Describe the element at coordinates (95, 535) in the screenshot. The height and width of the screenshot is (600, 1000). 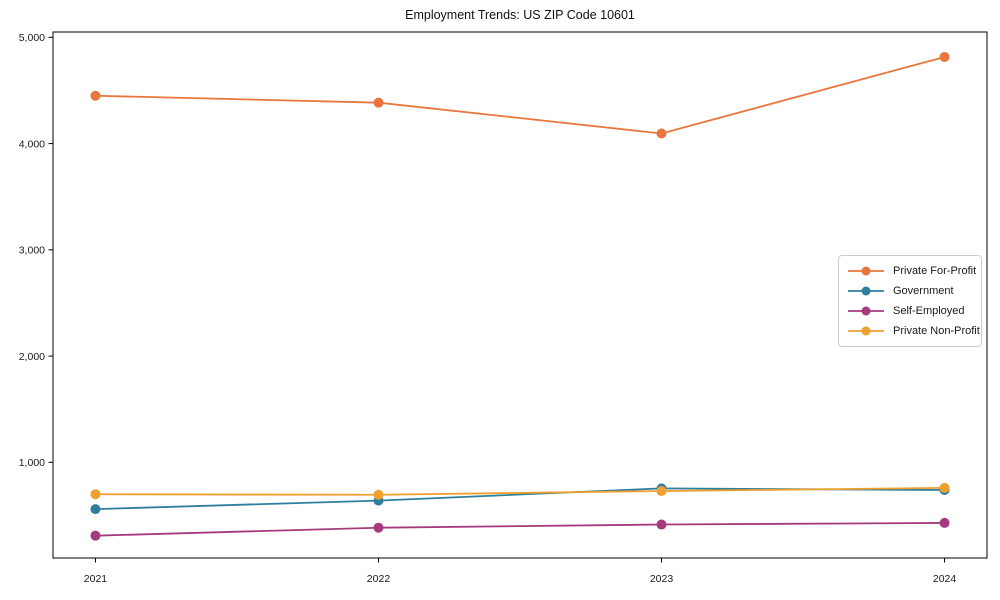
I see `data-point-self-employed-2021` at that location.